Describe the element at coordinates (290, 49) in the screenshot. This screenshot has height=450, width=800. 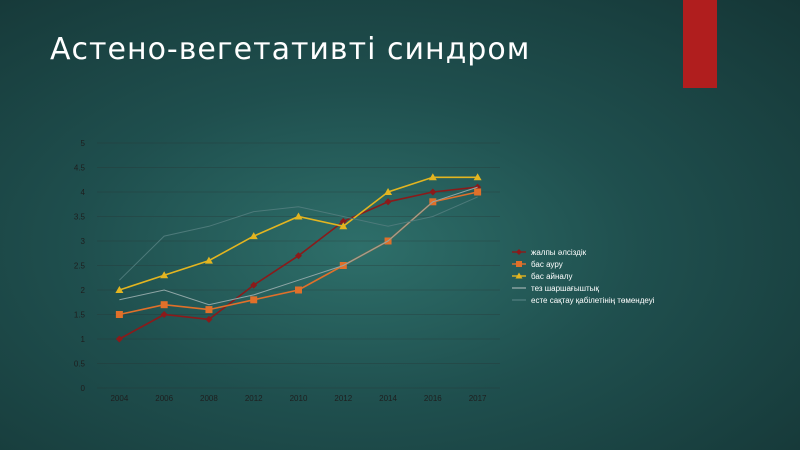
I see `slide-title: Астено-вегетативті синдром` at that location.